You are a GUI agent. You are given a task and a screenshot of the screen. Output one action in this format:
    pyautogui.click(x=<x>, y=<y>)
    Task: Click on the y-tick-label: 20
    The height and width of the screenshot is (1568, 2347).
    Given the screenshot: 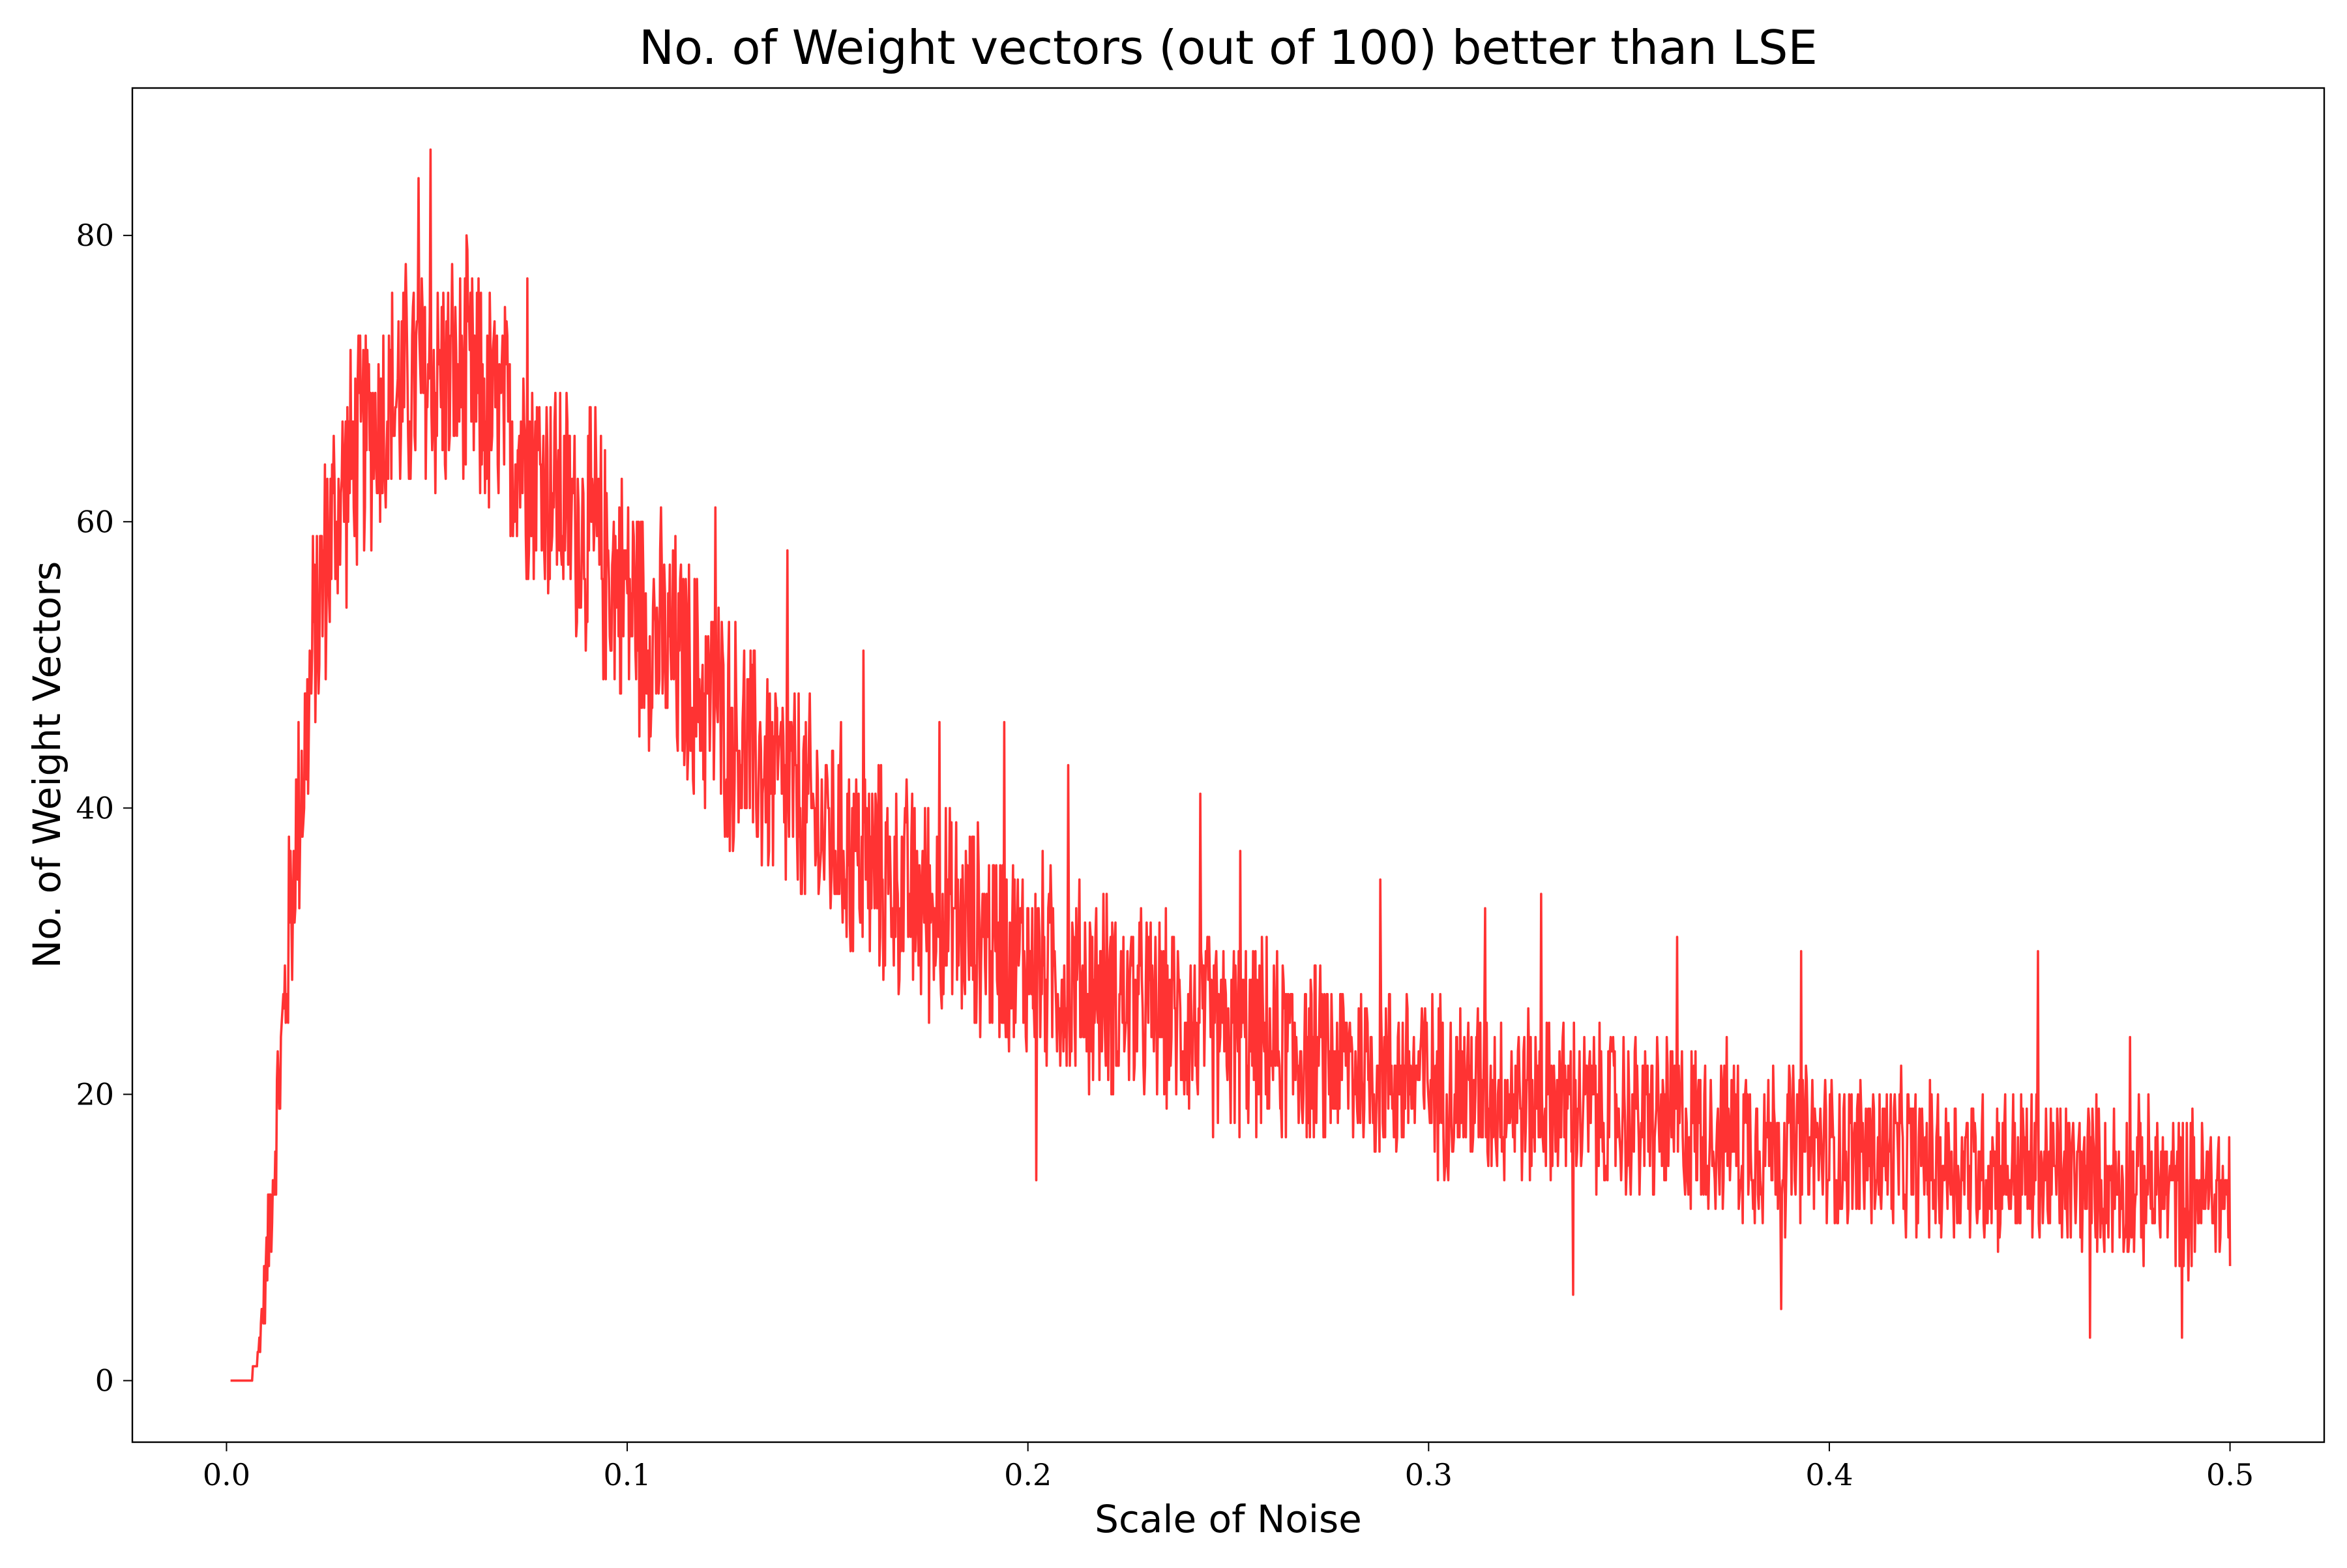 What is the action you would take?
    pyautogui.click(x=95, y=1094)
    